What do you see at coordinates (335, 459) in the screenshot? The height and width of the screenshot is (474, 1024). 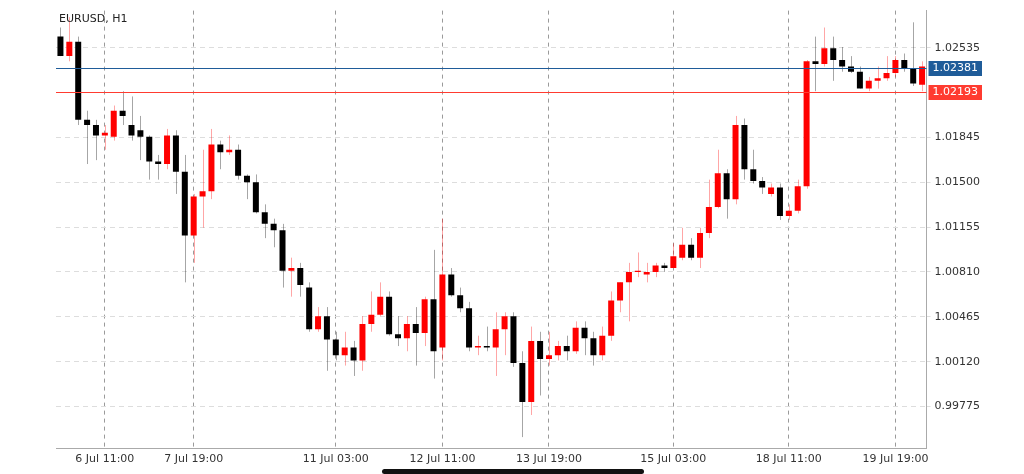 I see `x-tick-label: 11 Jul 03:00` at bounding box center [335, 459].